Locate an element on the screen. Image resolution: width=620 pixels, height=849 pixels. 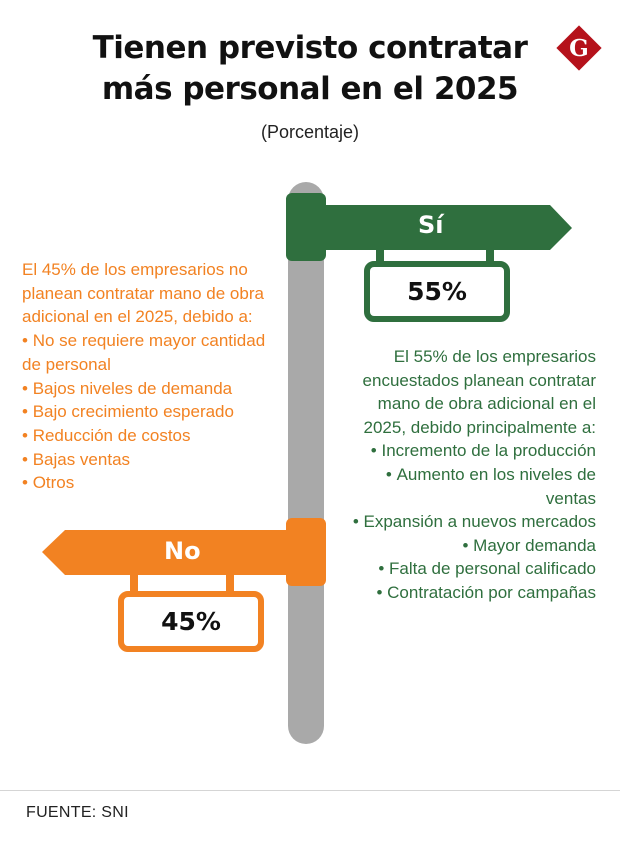
yes-arrow-sign is located at coordinates (442, 227).